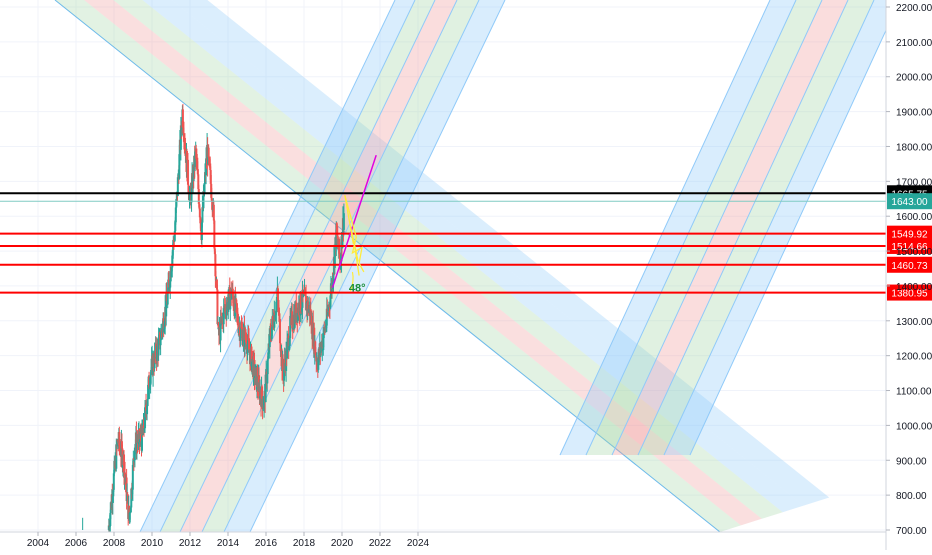 This screenshot has width=932, height=555. I want to click on x-tick-label: 2010, so click(152, 543).